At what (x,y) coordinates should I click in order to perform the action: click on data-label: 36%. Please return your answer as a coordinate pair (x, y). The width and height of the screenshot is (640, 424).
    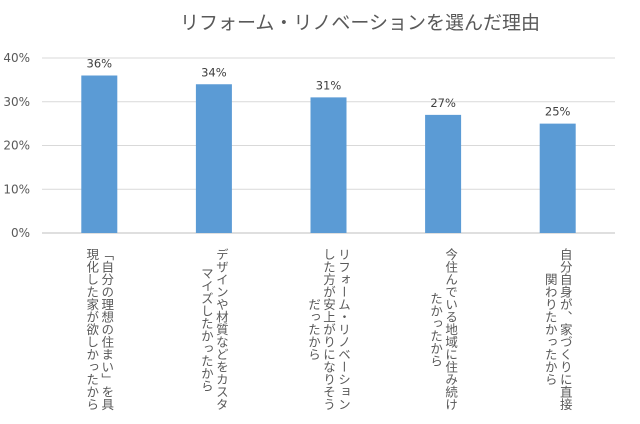
    Looking at the image, I should click on (100, 64).